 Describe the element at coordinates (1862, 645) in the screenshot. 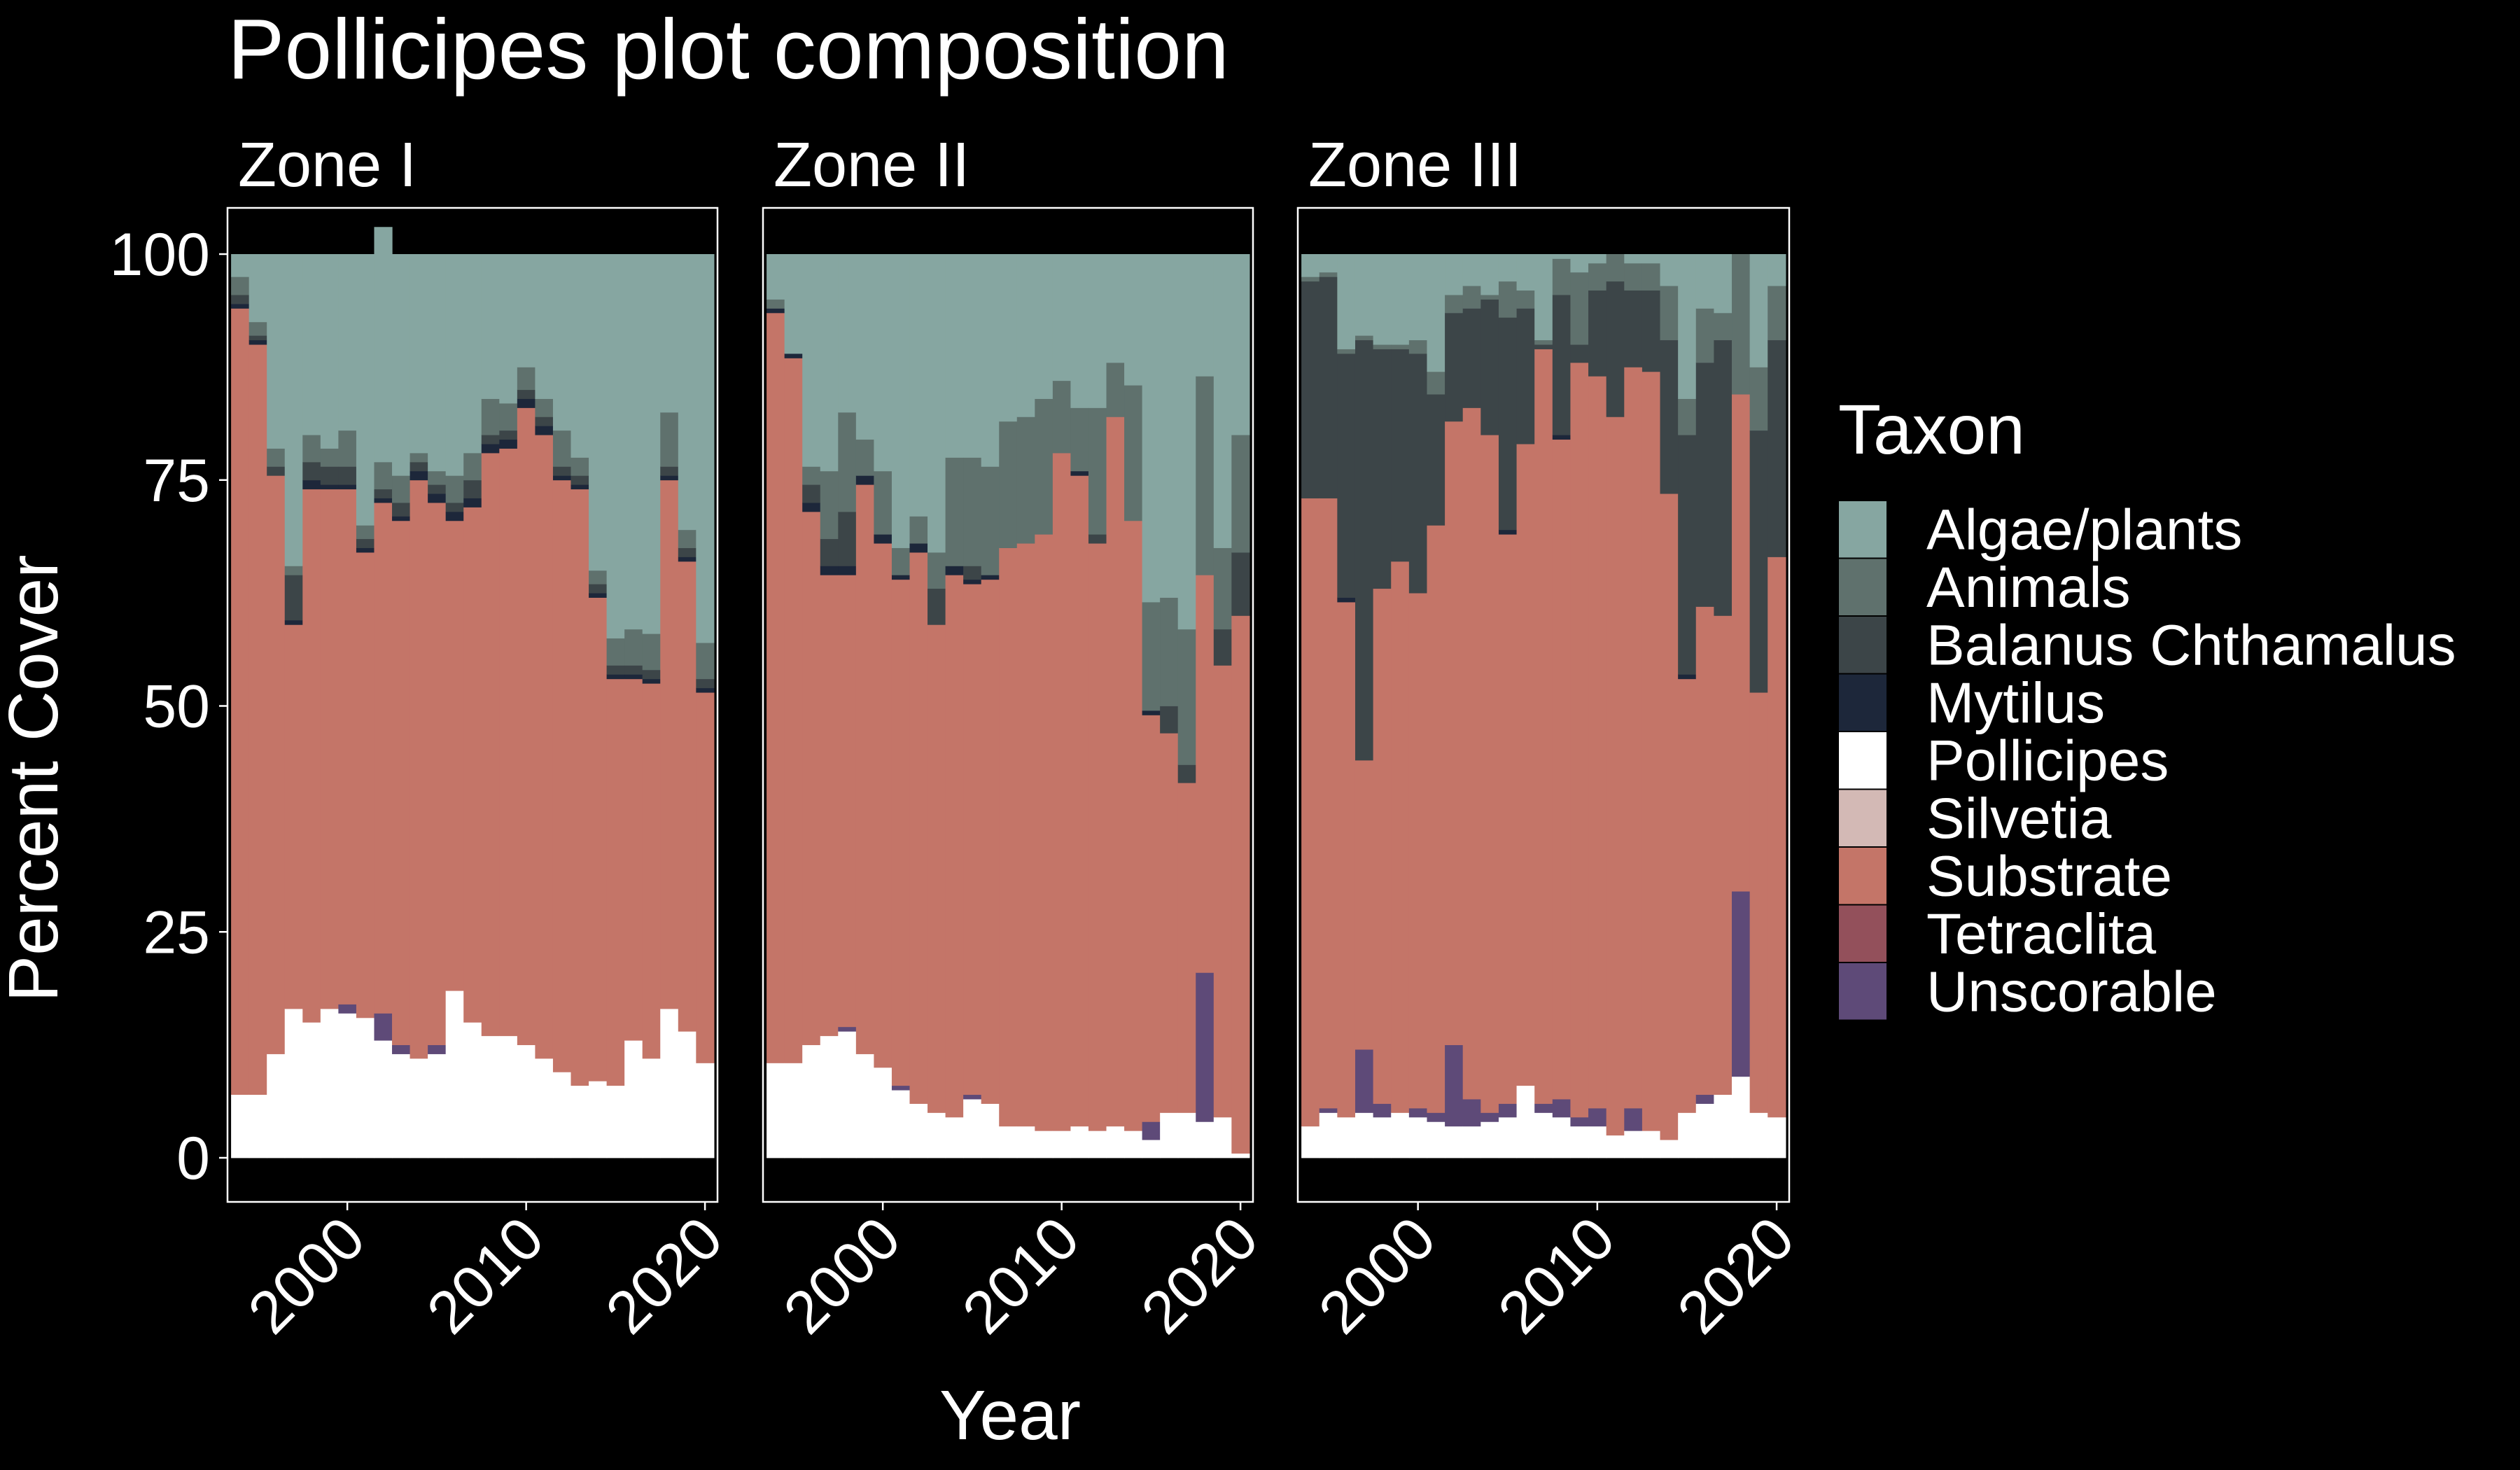

I see `legend-key` at that location.